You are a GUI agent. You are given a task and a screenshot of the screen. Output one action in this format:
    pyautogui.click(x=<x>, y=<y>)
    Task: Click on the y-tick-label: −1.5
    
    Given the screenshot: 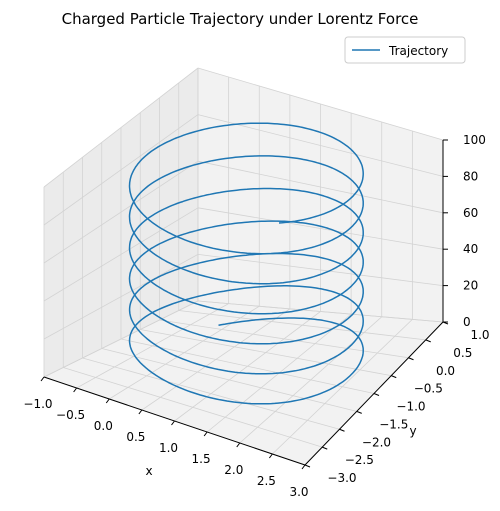 What is the action you would take?
    pyautogui.click(x=393, y=424)
    